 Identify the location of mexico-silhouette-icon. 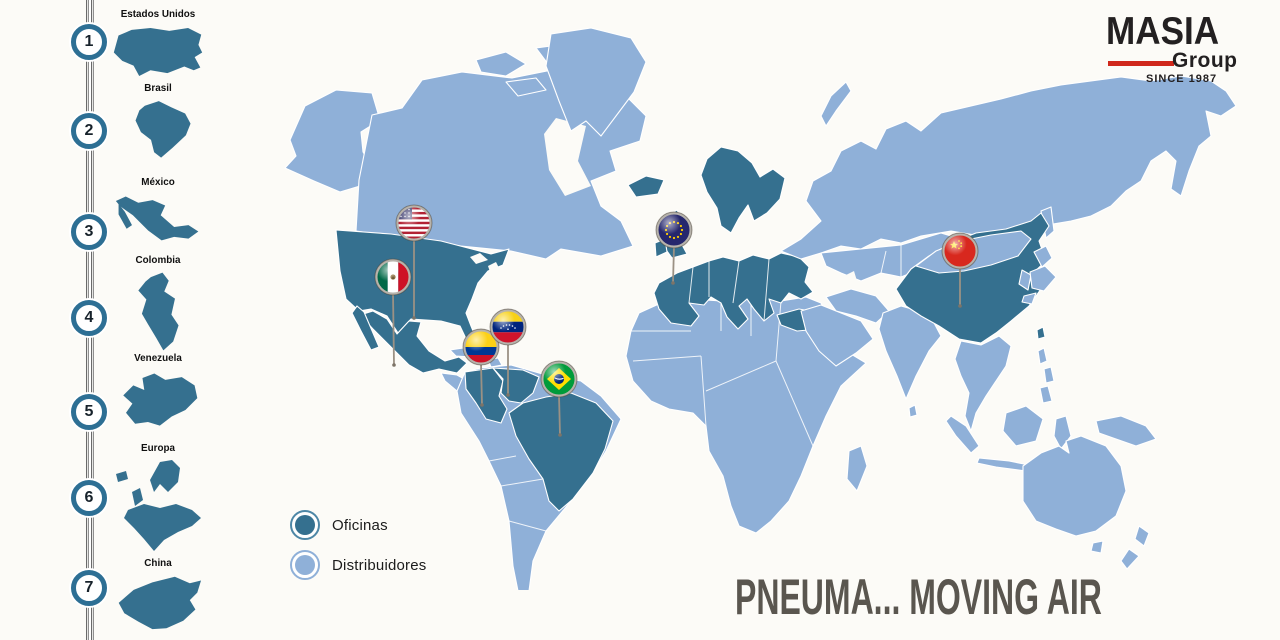
(157, 218).